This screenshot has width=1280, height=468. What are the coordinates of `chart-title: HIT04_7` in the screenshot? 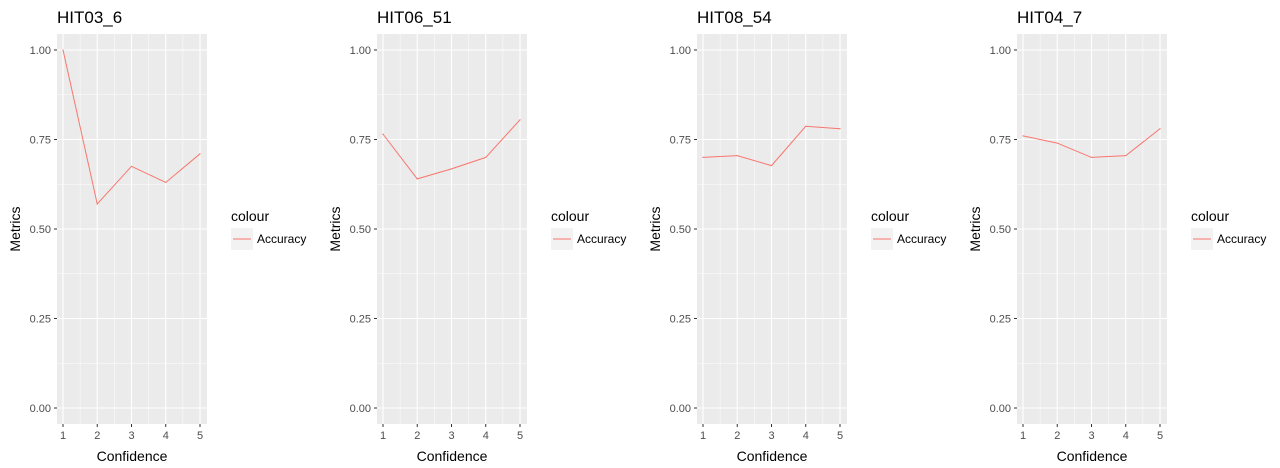 It's located at (1049, 17).